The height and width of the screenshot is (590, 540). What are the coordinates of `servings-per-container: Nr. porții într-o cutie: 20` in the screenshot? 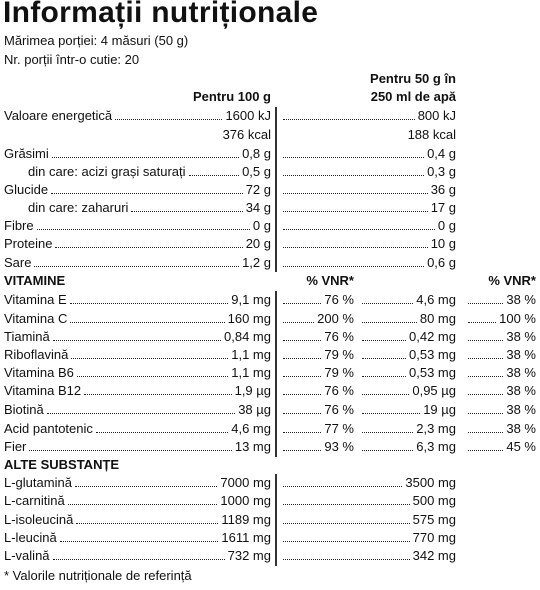 It's located at (72, 59).